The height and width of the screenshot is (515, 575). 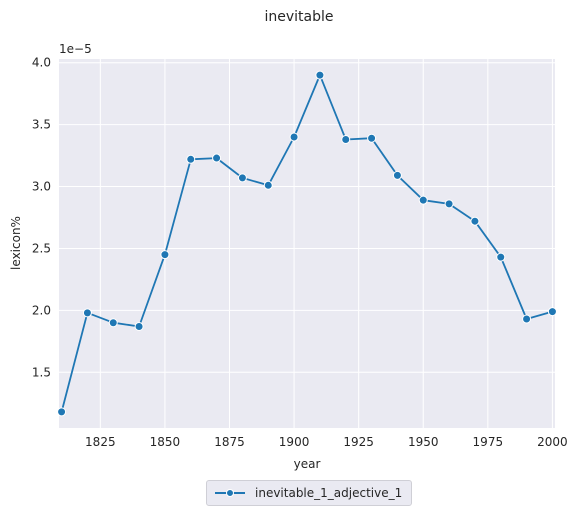 What do you see at coordinates (230, 493) in the screenshot?
I see `legend-marker-icon` at bounding box center [230, 493].